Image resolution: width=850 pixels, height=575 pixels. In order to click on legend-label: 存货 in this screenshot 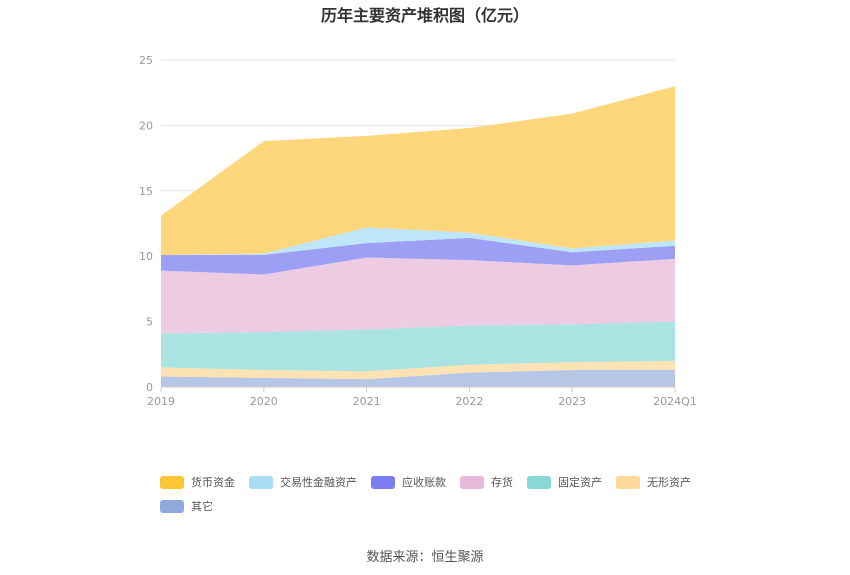, I will do `click(502, 482)`.